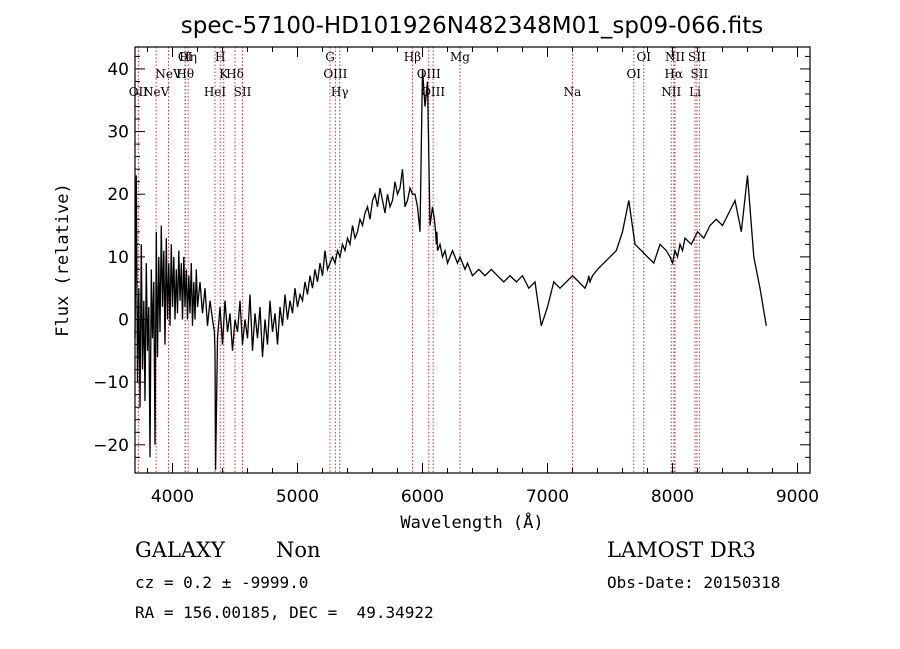 Image resolution: width=900 pixels, height=649 pixels. Describe the element at coordinates (643, 57) in the screenshot. I see `reference-line-label-20: OI` at that location.